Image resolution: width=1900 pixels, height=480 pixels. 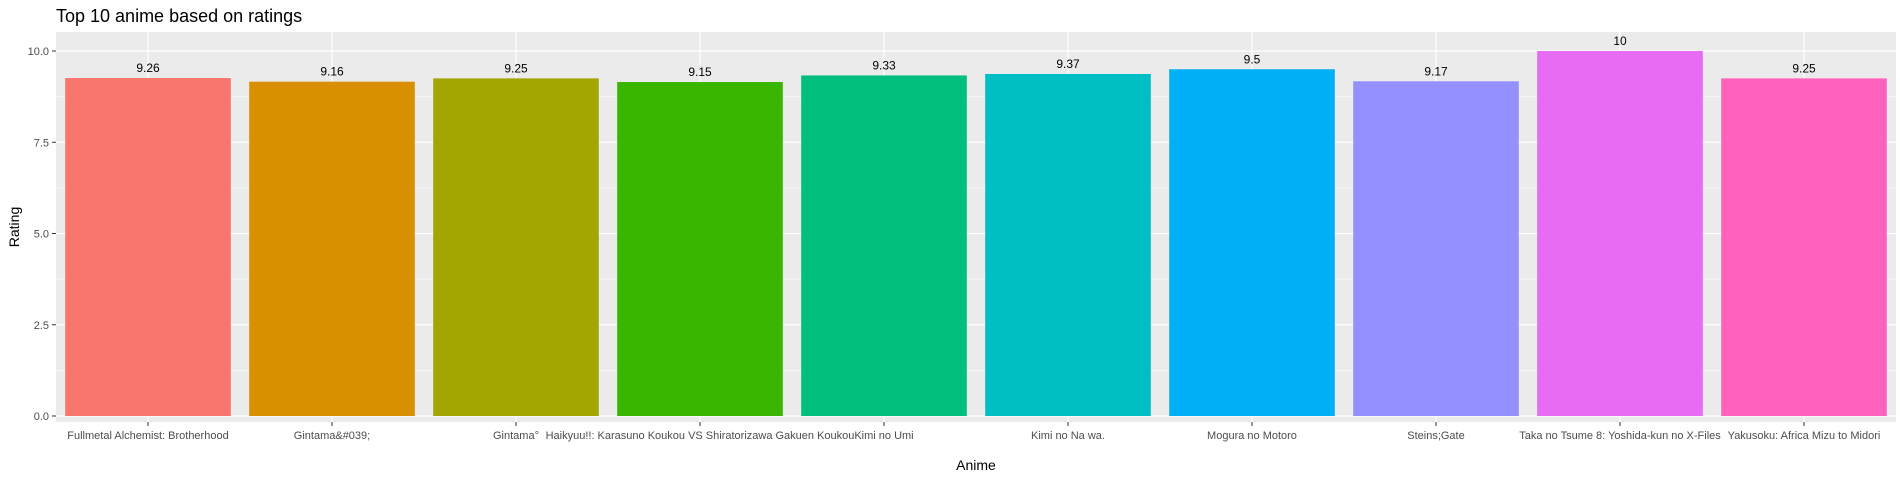 I want to click on bar-value-label: 9.5, so click(x=1252, y=59).